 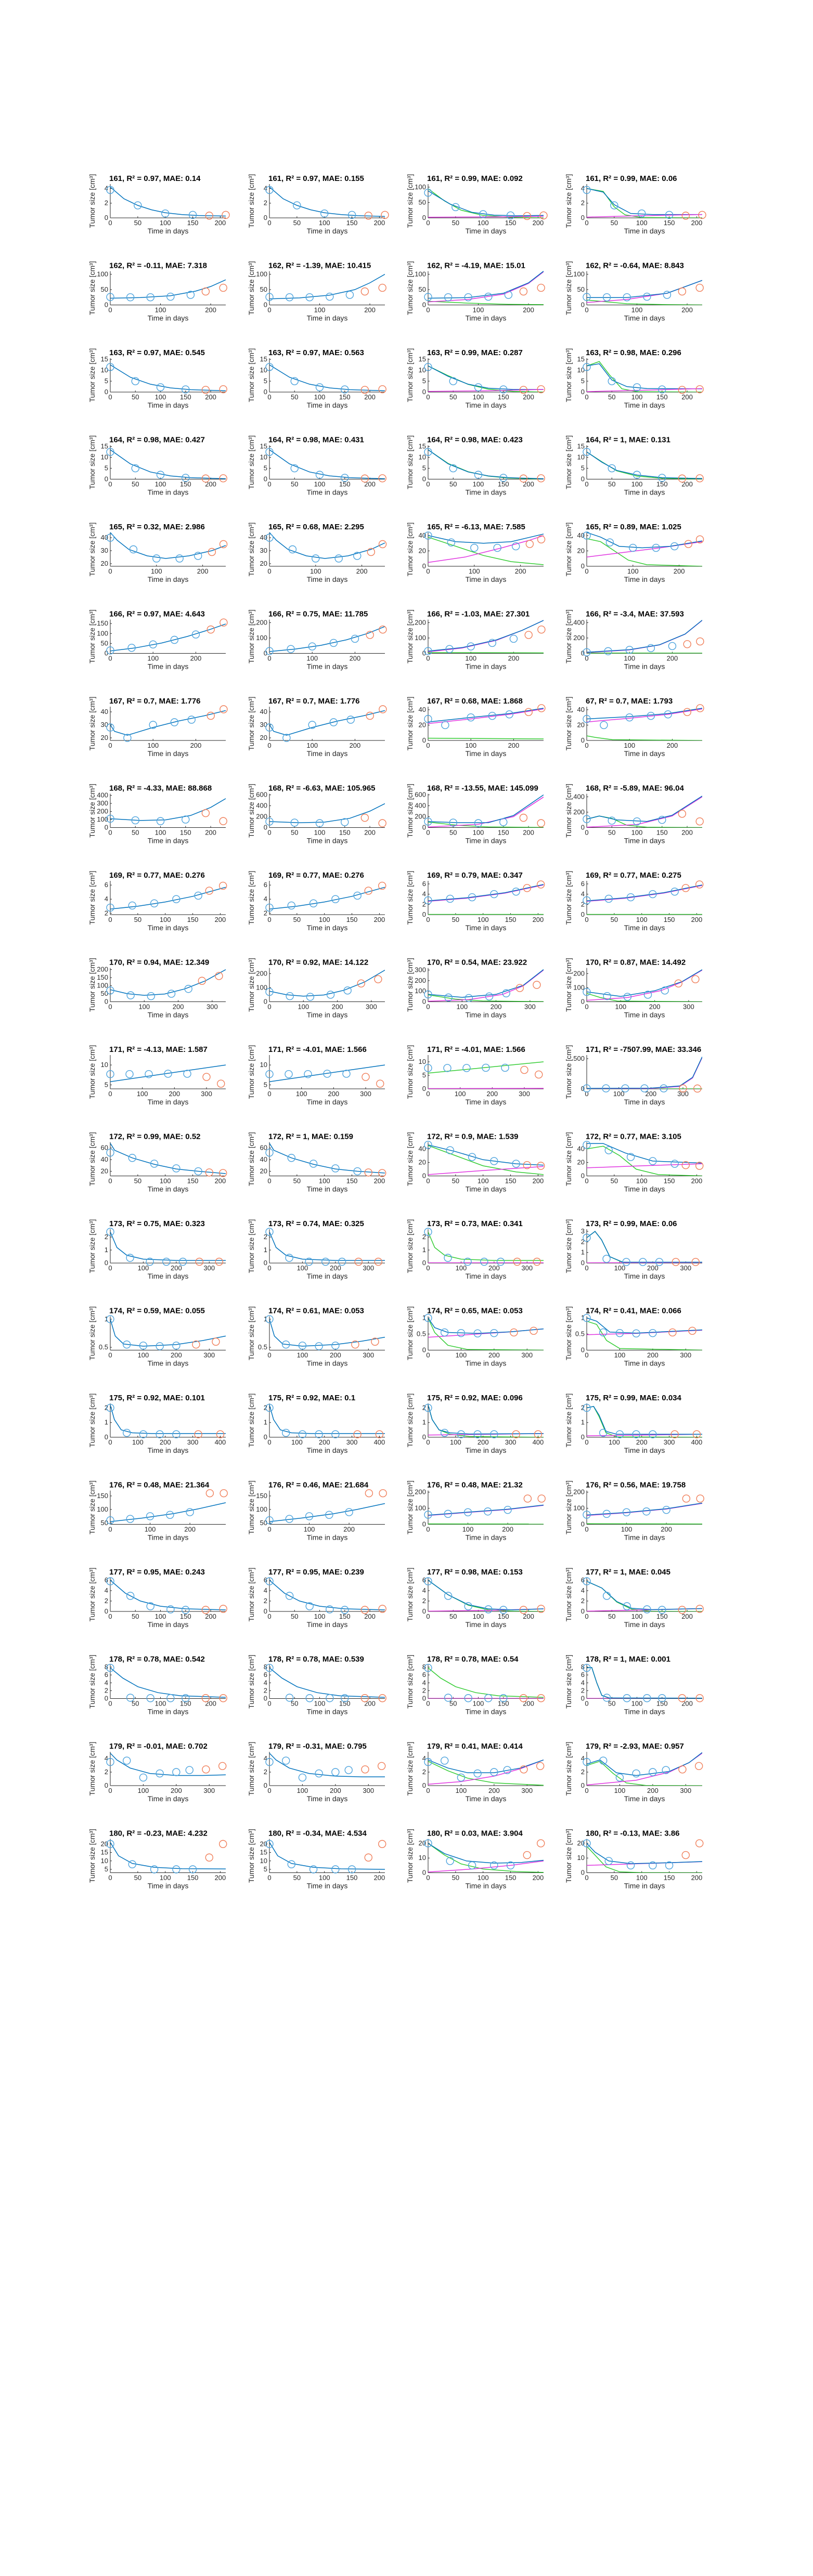 What do you see at coordinates (633, 1833) in the screenshot?
I see `subplot-title: 180, R² = -0.13, MAE: 3.86` at bounding box center [633, 1833].